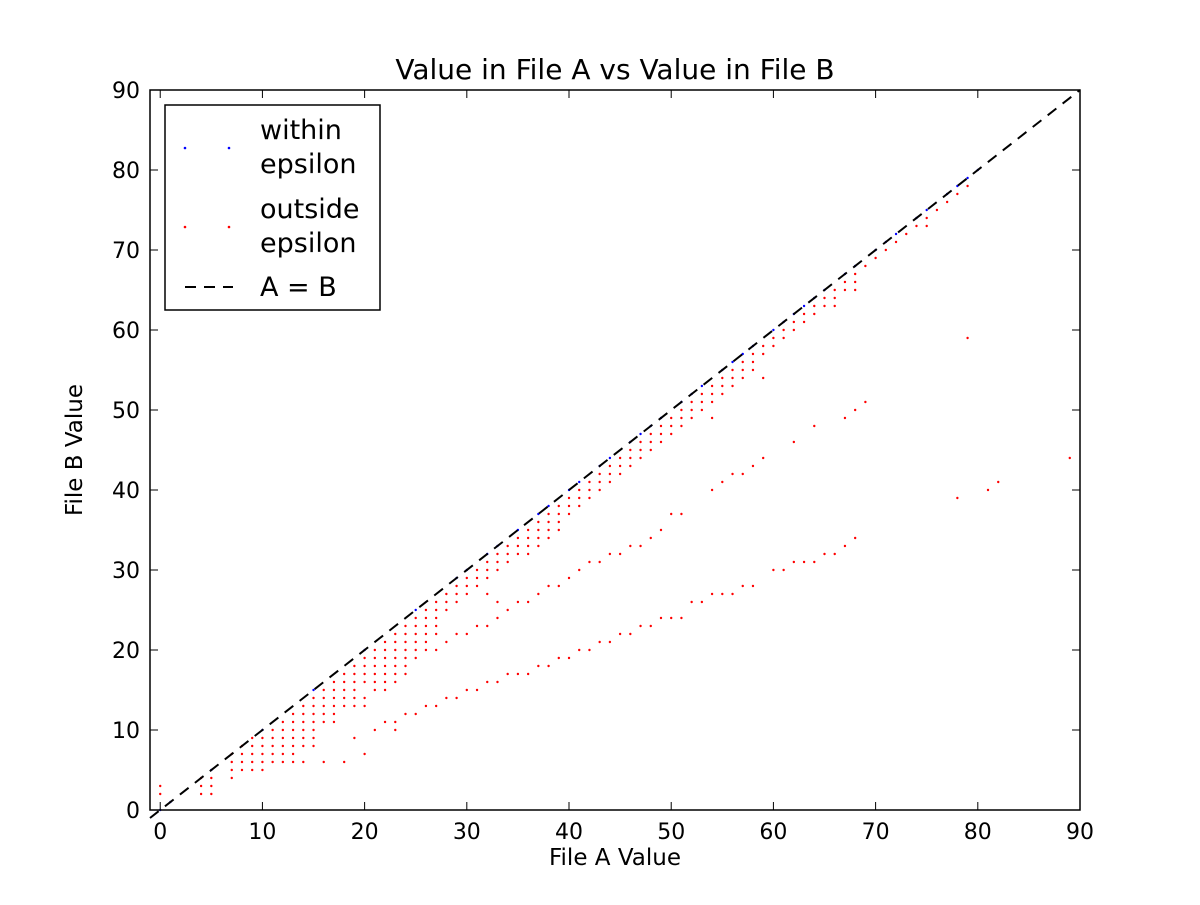 Image resolution: width=1200 pixels, height=905 pixels. Describe the element at coordinates (75, 450) in the screenshot. I see `y-axis-label: File B Value` at that location.